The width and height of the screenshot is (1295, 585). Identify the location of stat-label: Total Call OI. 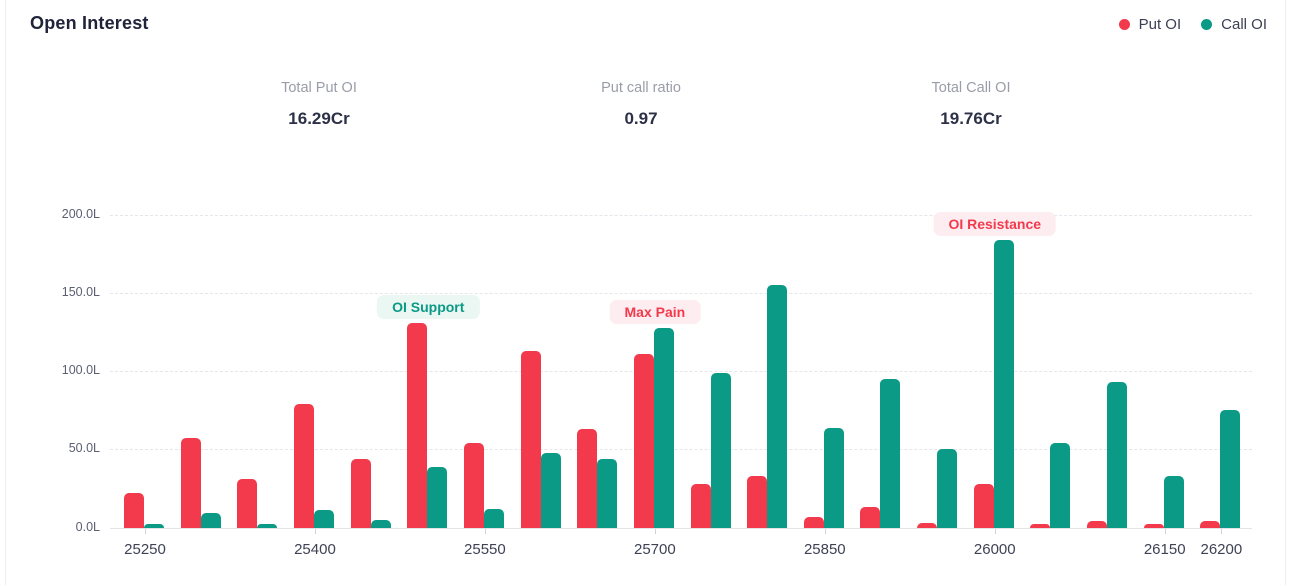
(971, 88).